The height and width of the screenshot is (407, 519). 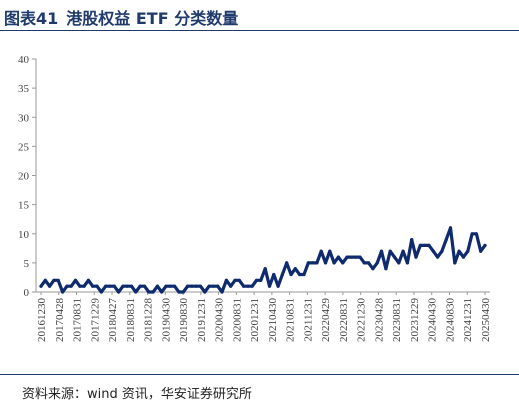 What do you see at coordinates (78, 320) in the screenshot?
I see `x-tick-label: 20170831` at bounding box center [78, 320].